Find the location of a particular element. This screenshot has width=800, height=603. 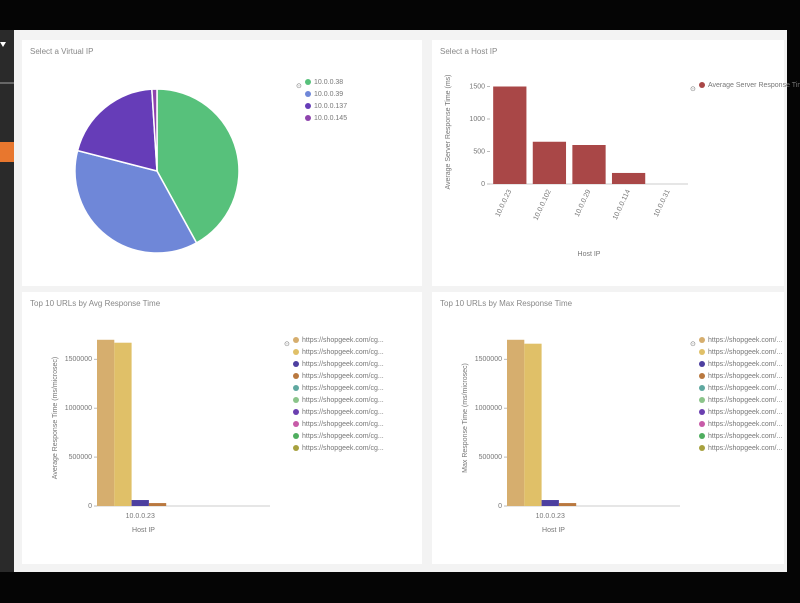

panel-title: Top 10 URLs by Max Response Time is located at coordinates (506, 303).